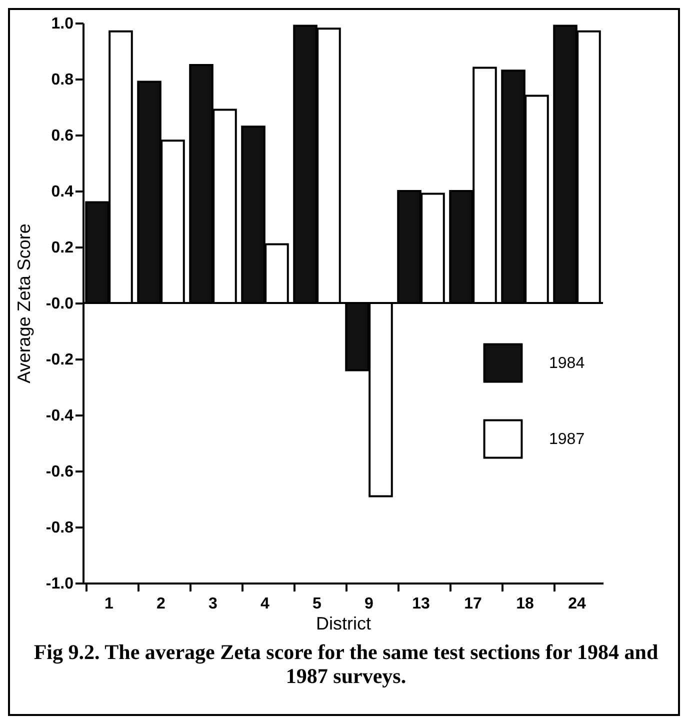  I want to click on x-tick-label: 17, so click(473, 604).